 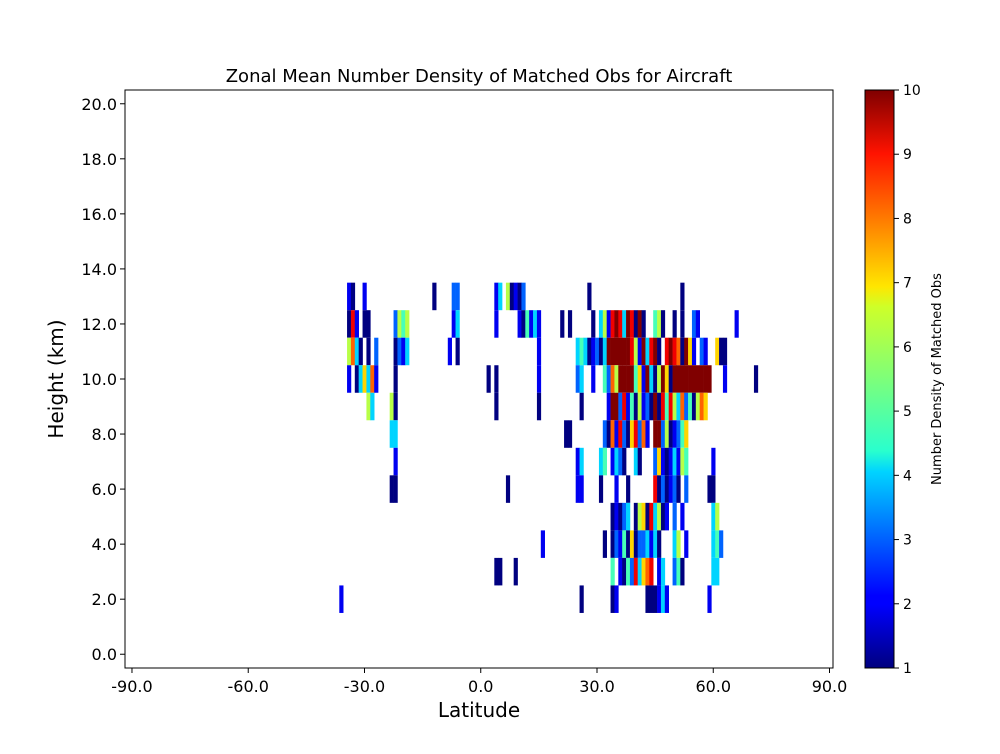 What do you see at coordinates (248, 686) in the screenshot?
I see `x-tick-label: -60.0` at bounding box center [248, 686].